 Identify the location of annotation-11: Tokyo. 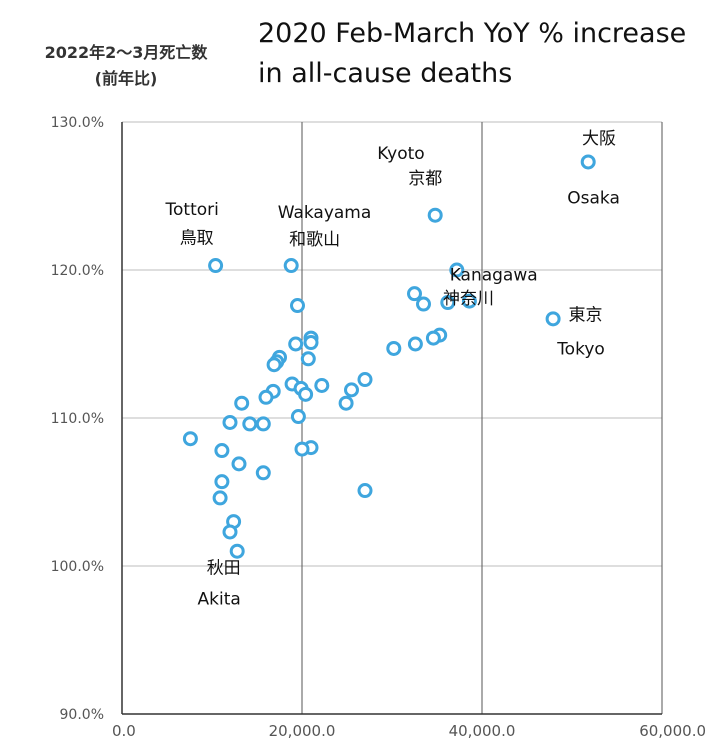
(580, 349).